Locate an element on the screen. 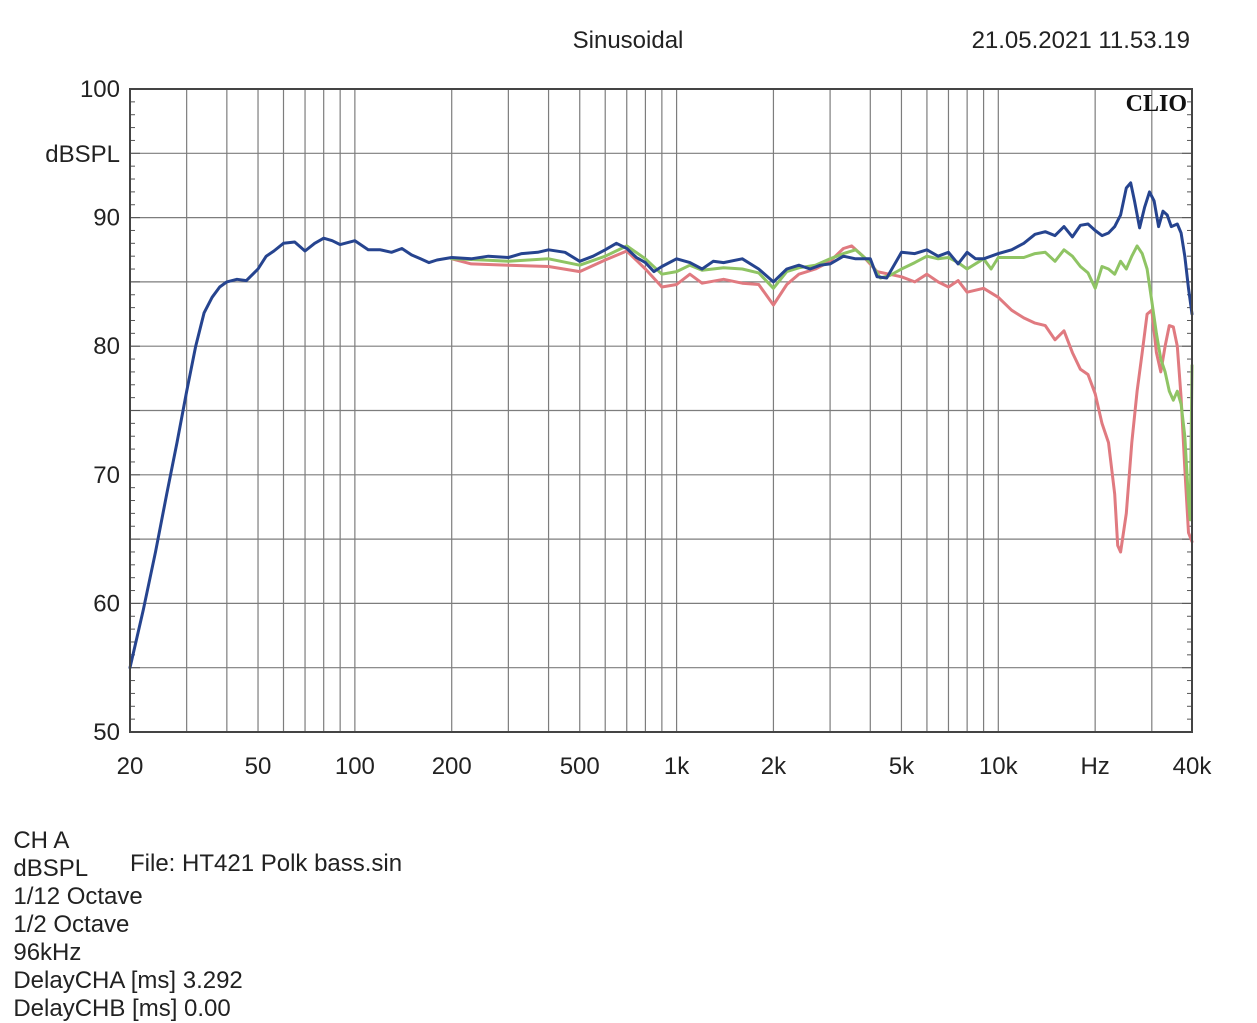  footer-delay-cha: DelayCHA [ms] 3.292 is located at coordinates (128, 980).